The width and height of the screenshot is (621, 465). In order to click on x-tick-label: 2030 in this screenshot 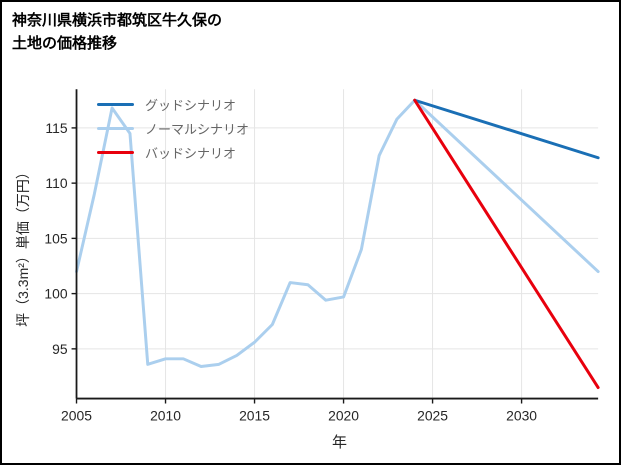, I will do `click(521, 415)`.